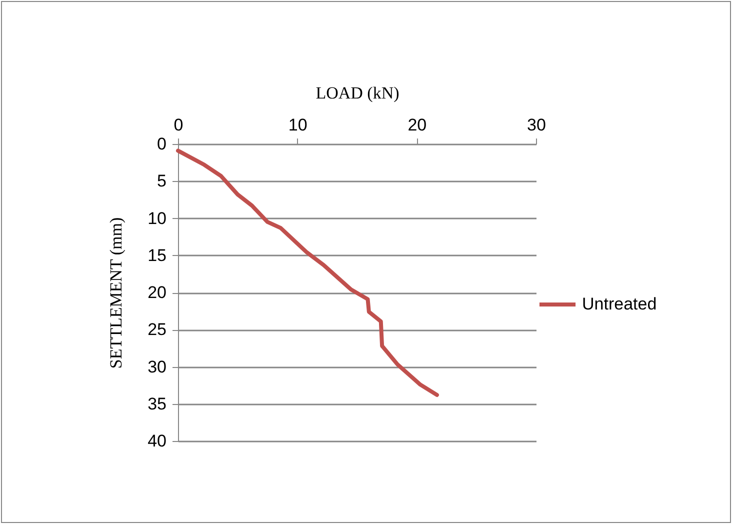 The height and width of the screenshot is (526, 734). What do you see at coordinates (161, 144) in the screenshot?
I see `y-tick-label: 0` at bounding box center [161, 144].